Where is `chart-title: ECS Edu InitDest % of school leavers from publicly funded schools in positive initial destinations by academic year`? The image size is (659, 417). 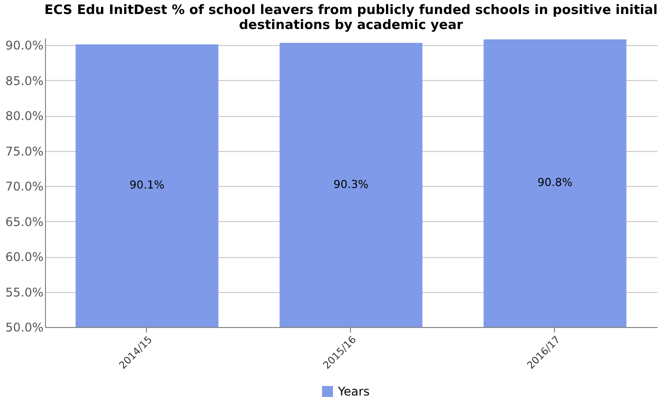 chart-title: ECS Edu InitDest % of school leavers from publicly funded schools in positive initial destinations by academic year is located at coordinates (351, 18).